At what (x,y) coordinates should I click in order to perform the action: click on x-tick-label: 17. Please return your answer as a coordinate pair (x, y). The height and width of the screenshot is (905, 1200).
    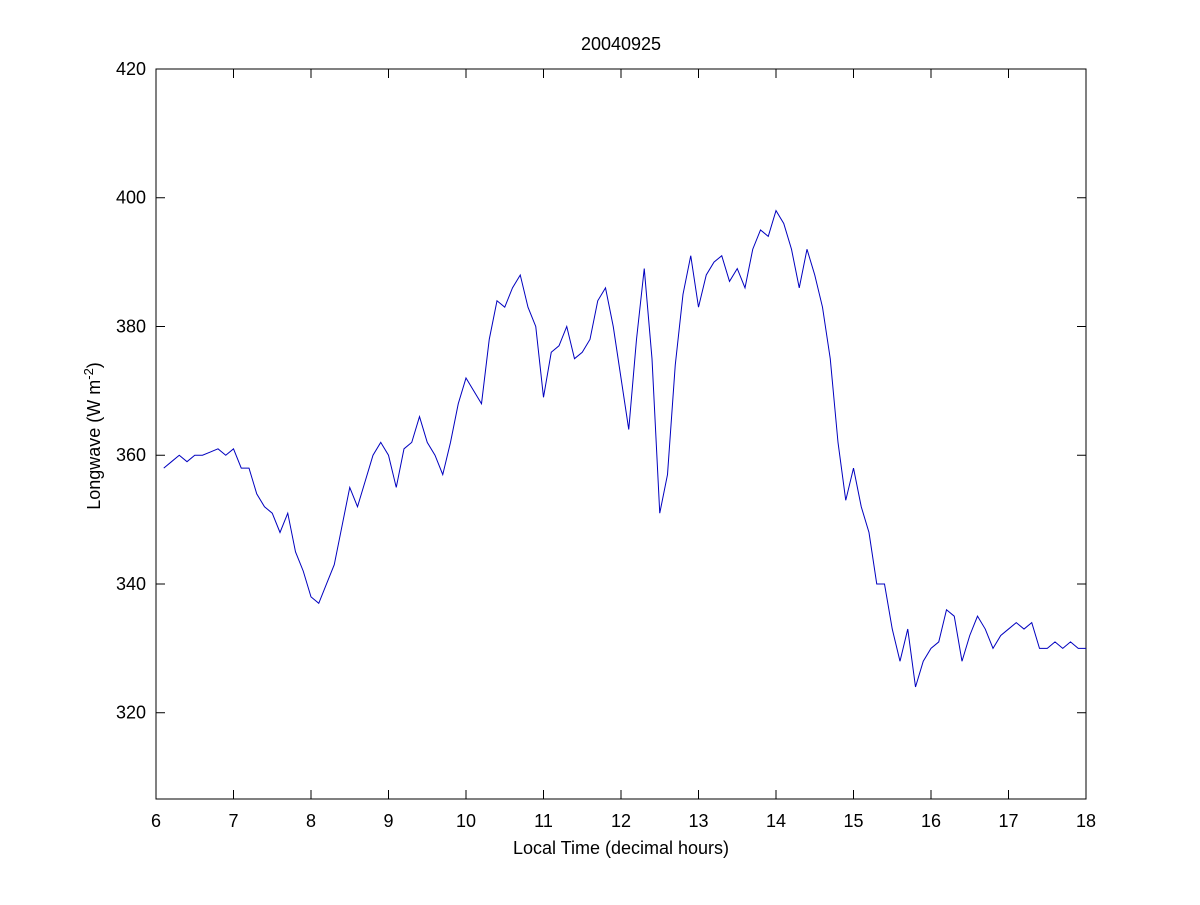
    Looking at the image, I should click on (1008, 821).